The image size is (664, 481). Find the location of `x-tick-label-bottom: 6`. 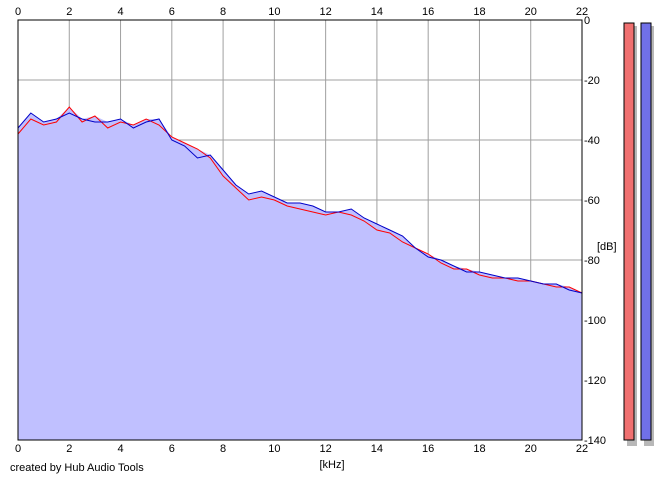

x-tick-label-bottom: 6 is located at coordinates (172, 449).